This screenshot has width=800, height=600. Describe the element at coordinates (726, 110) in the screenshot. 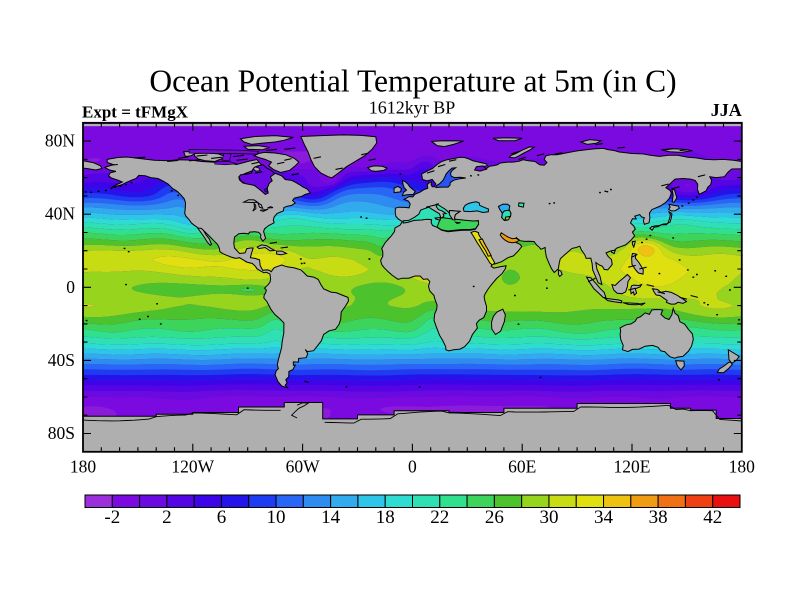

I see `svg-text: JJA` at that location.